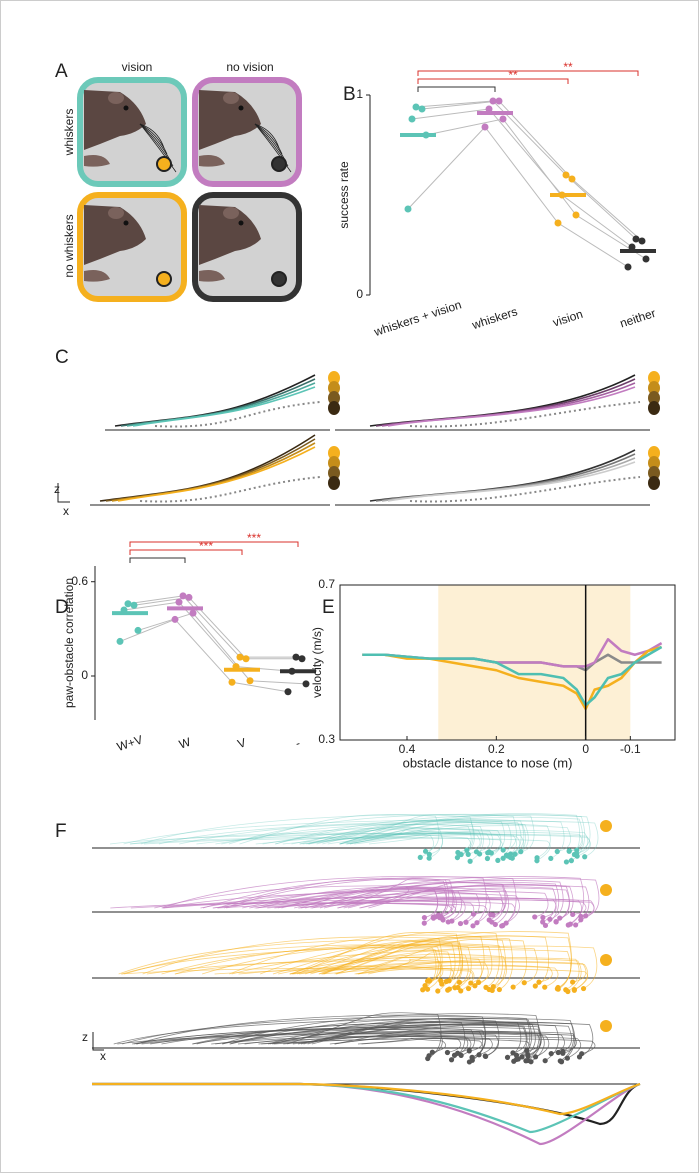 The image size is (699, 1173). Describe the element at coordinates (84, 675) in the screenshot. I see `y-tick-label: 0` at that location.